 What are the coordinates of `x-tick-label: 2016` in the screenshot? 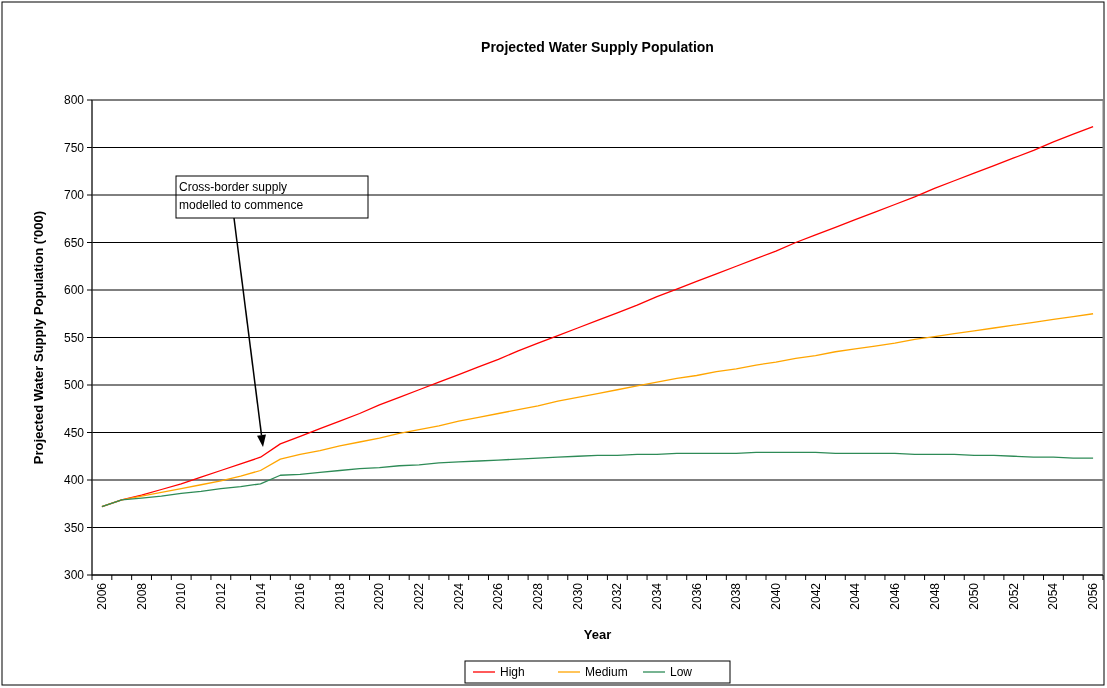 It's located at (300, 596).